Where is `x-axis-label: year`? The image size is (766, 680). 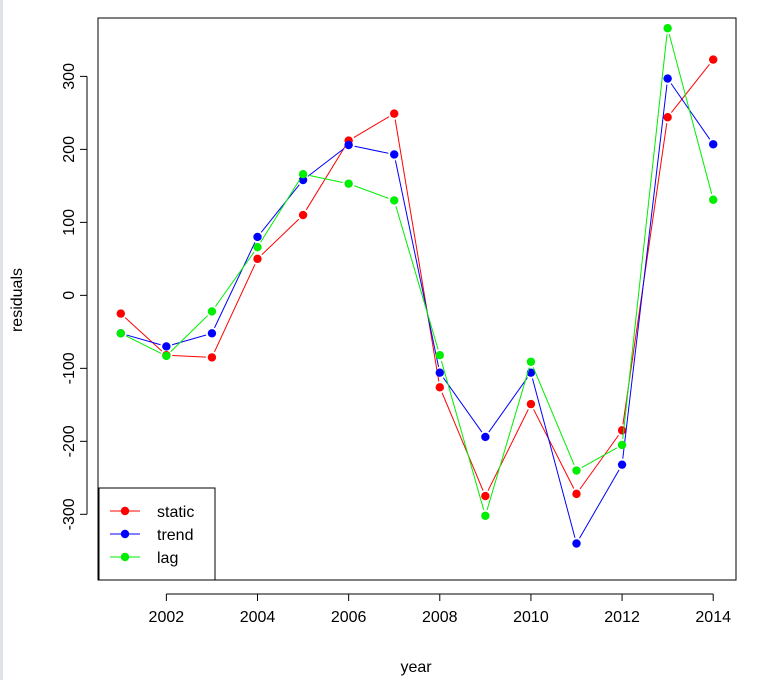 x-axis-label: year is located at coordinates (416, 667).